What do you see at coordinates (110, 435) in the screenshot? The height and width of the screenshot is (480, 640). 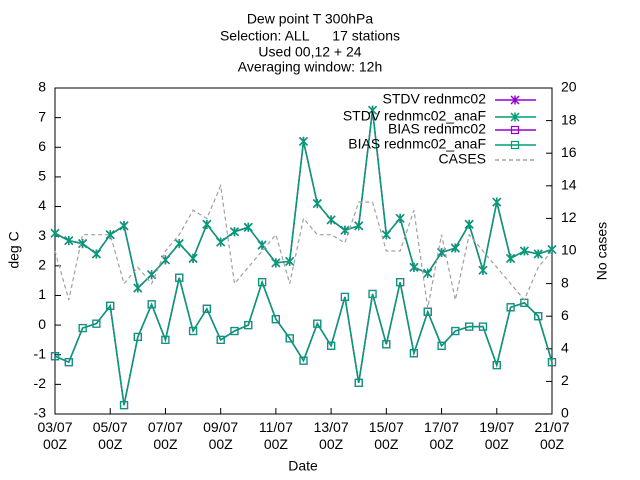 I see `x-tick-label: 05/07 00Z` at bounding box center [110, 435].